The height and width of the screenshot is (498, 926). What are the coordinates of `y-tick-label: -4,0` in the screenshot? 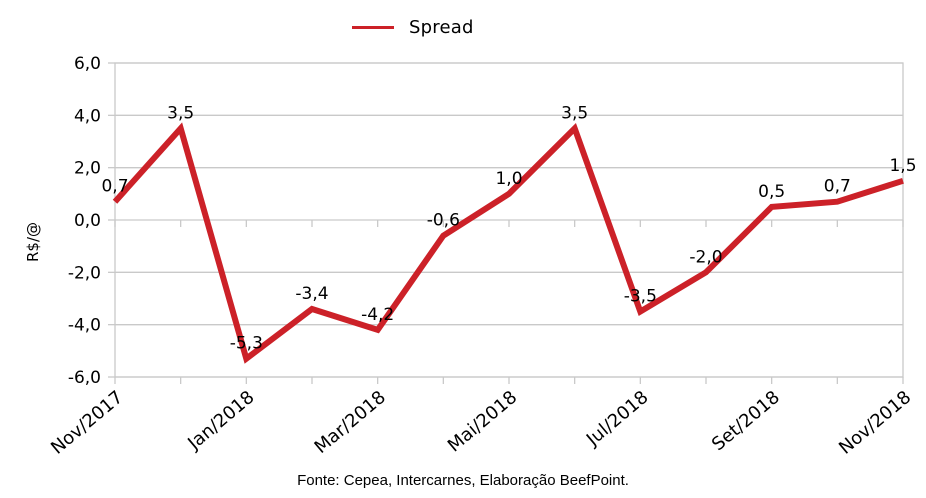 It's located at (84, 326).